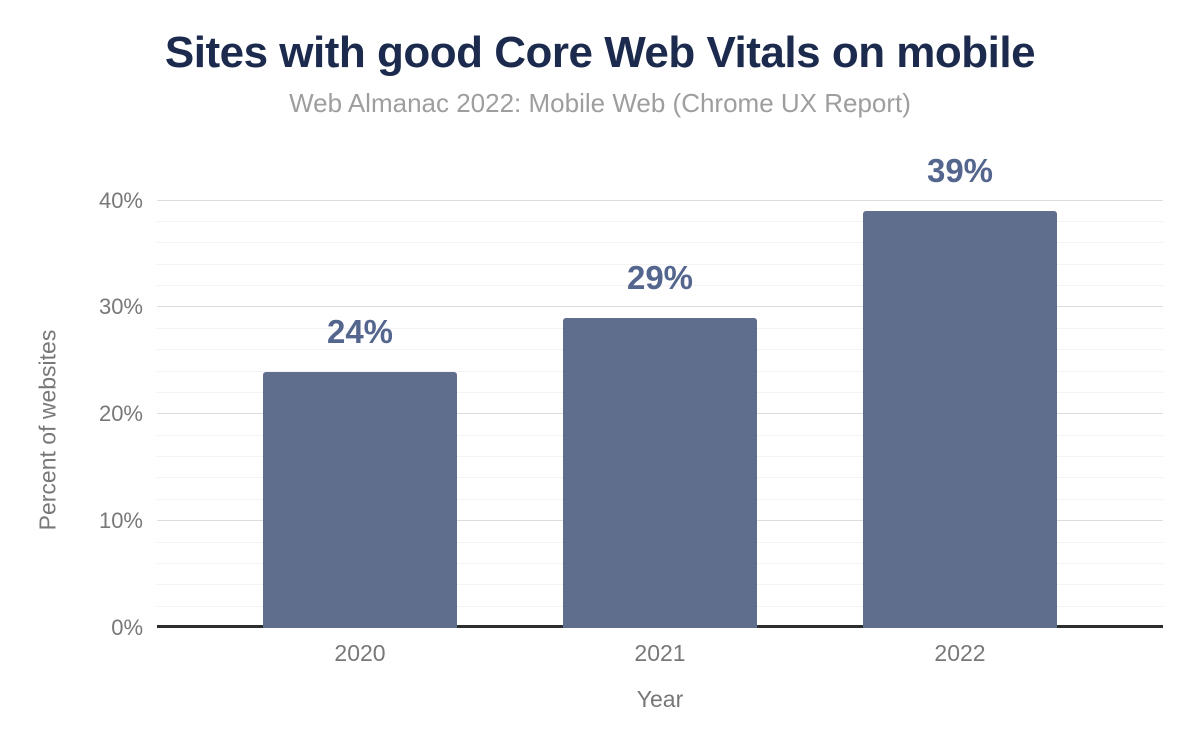 The width and height of the screenshot is (1200, 742). I want to click on y-tick-label: 20%, so click(120, 414).